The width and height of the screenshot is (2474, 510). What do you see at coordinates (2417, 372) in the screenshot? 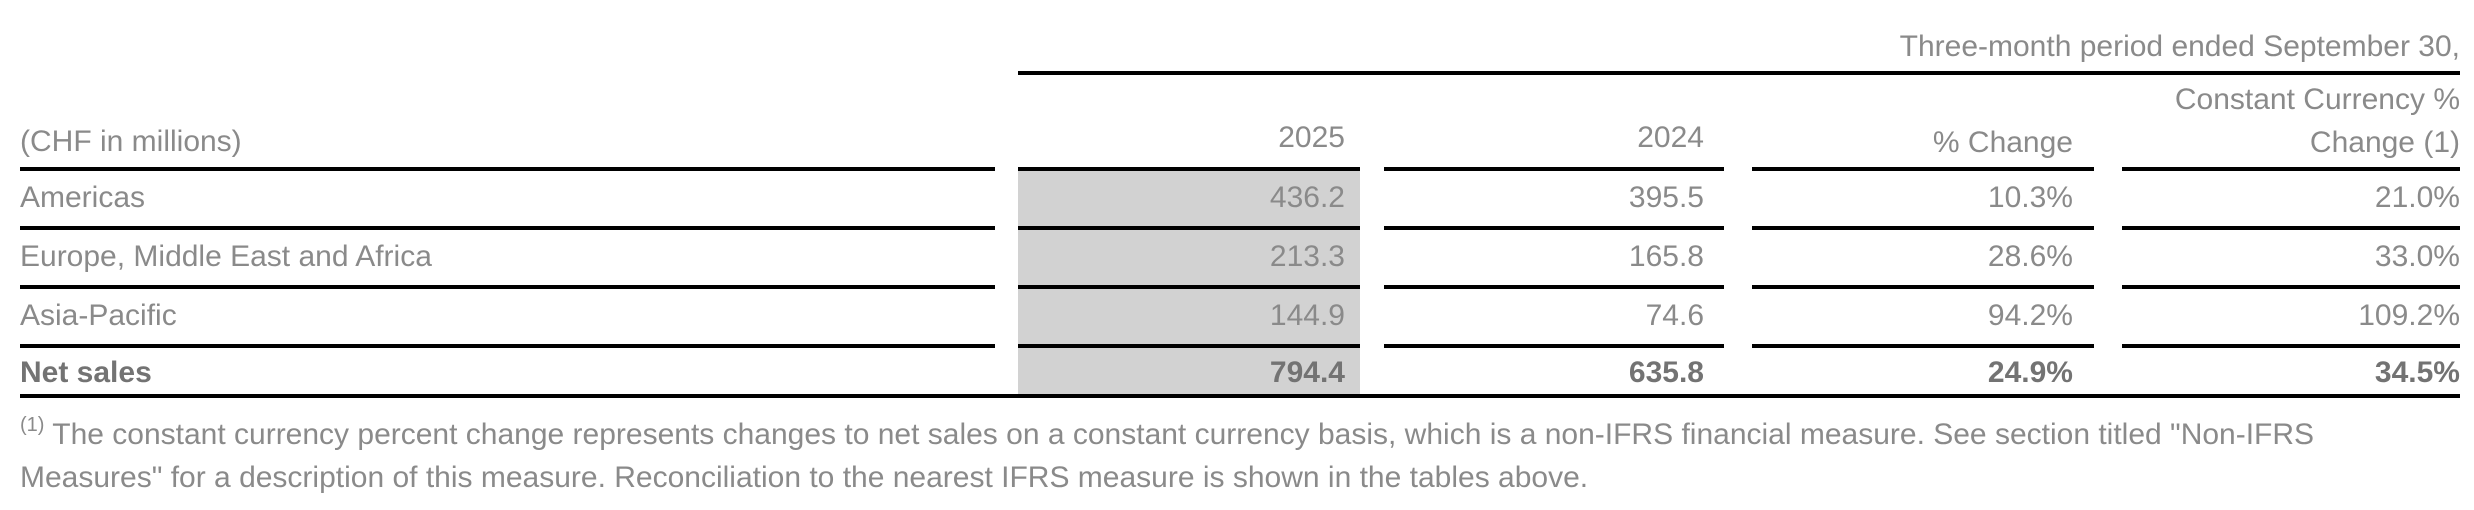
I see `cell-cc-change: 34.5%` at bounding box center [2417, 372].